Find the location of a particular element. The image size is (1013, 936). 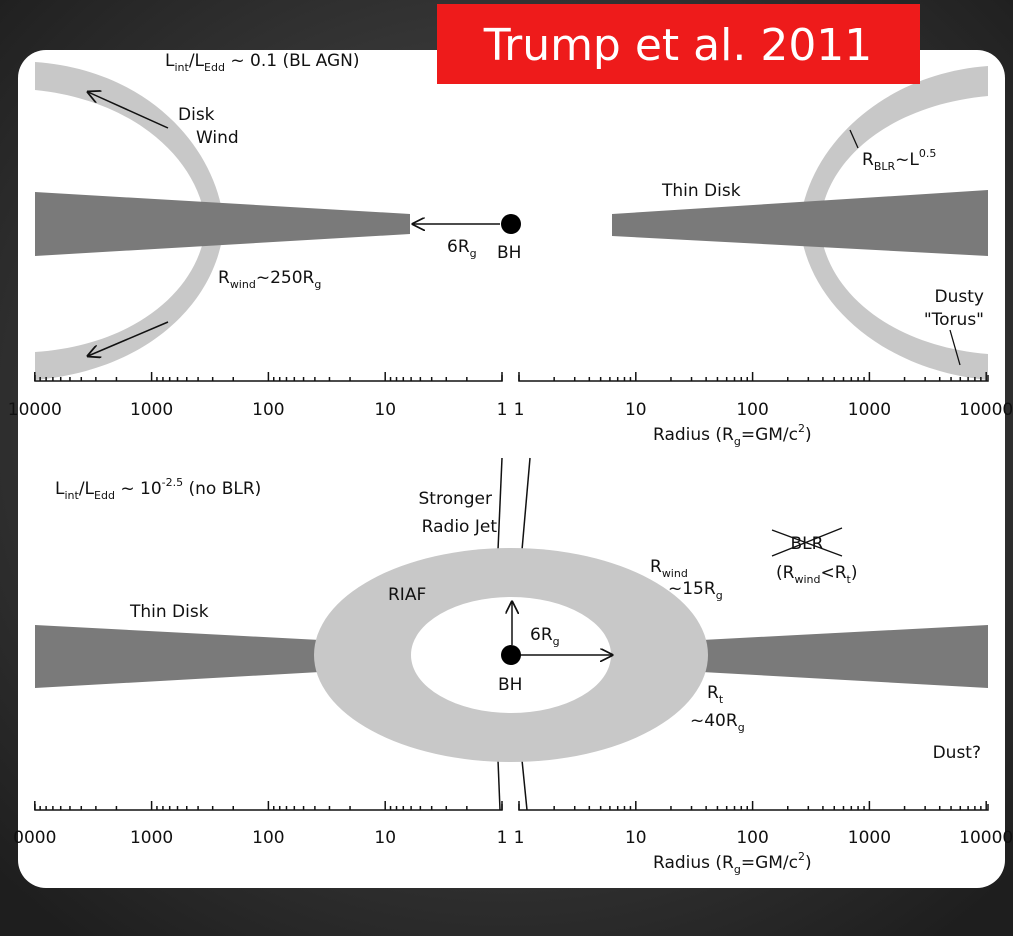

text-part: (no BLR) is located at coordinates (222, 489).